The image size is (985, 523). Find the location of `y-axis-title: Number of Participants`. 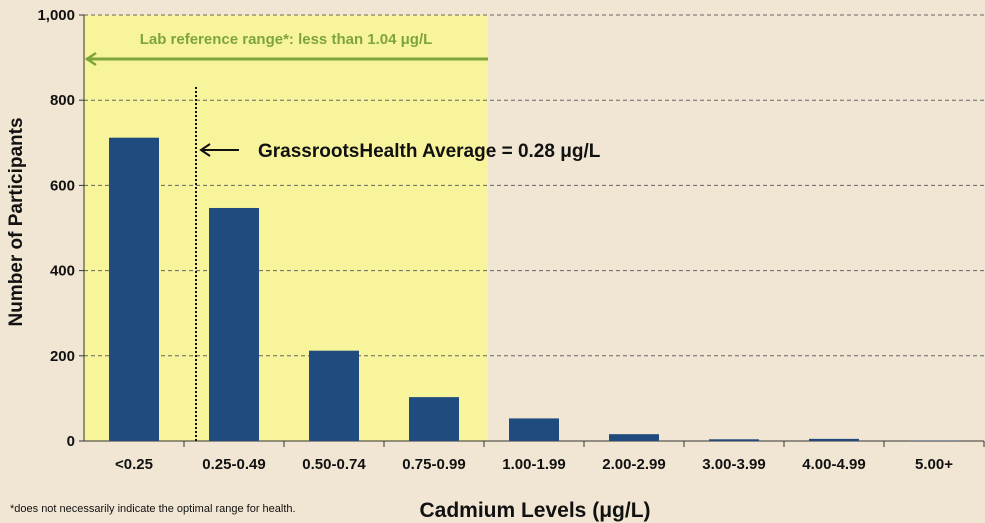

y-axis-title: Number of Participants is located at coordinates (16, 221).